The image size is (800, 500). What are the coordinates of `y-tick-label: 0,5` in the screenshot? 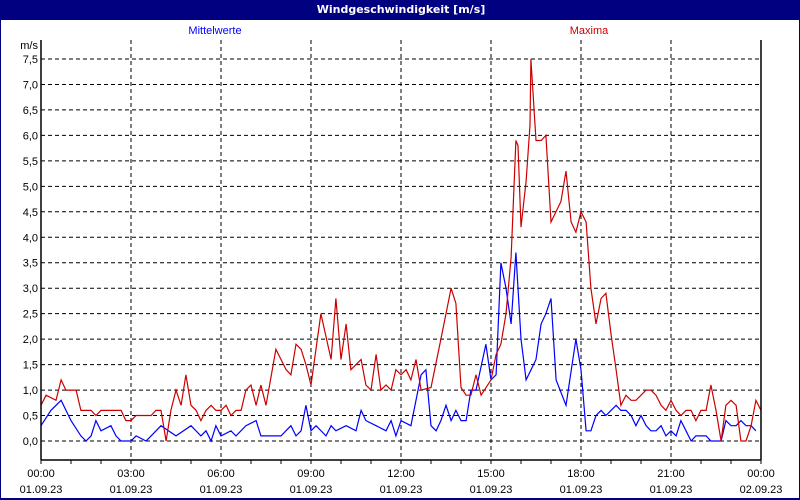 It's located at (30, 417).